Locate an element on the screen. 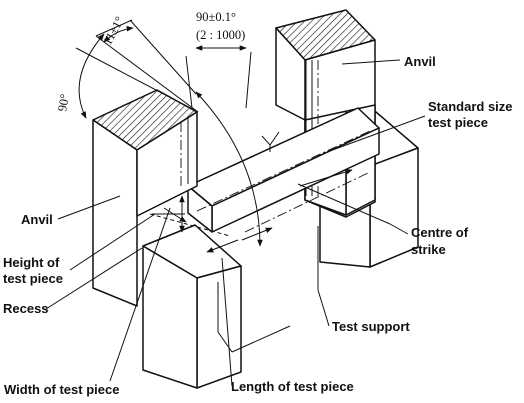 The image size is (524, 403). notch-ratio-label: (2 : 1000) is located at coordinates (220, 35).